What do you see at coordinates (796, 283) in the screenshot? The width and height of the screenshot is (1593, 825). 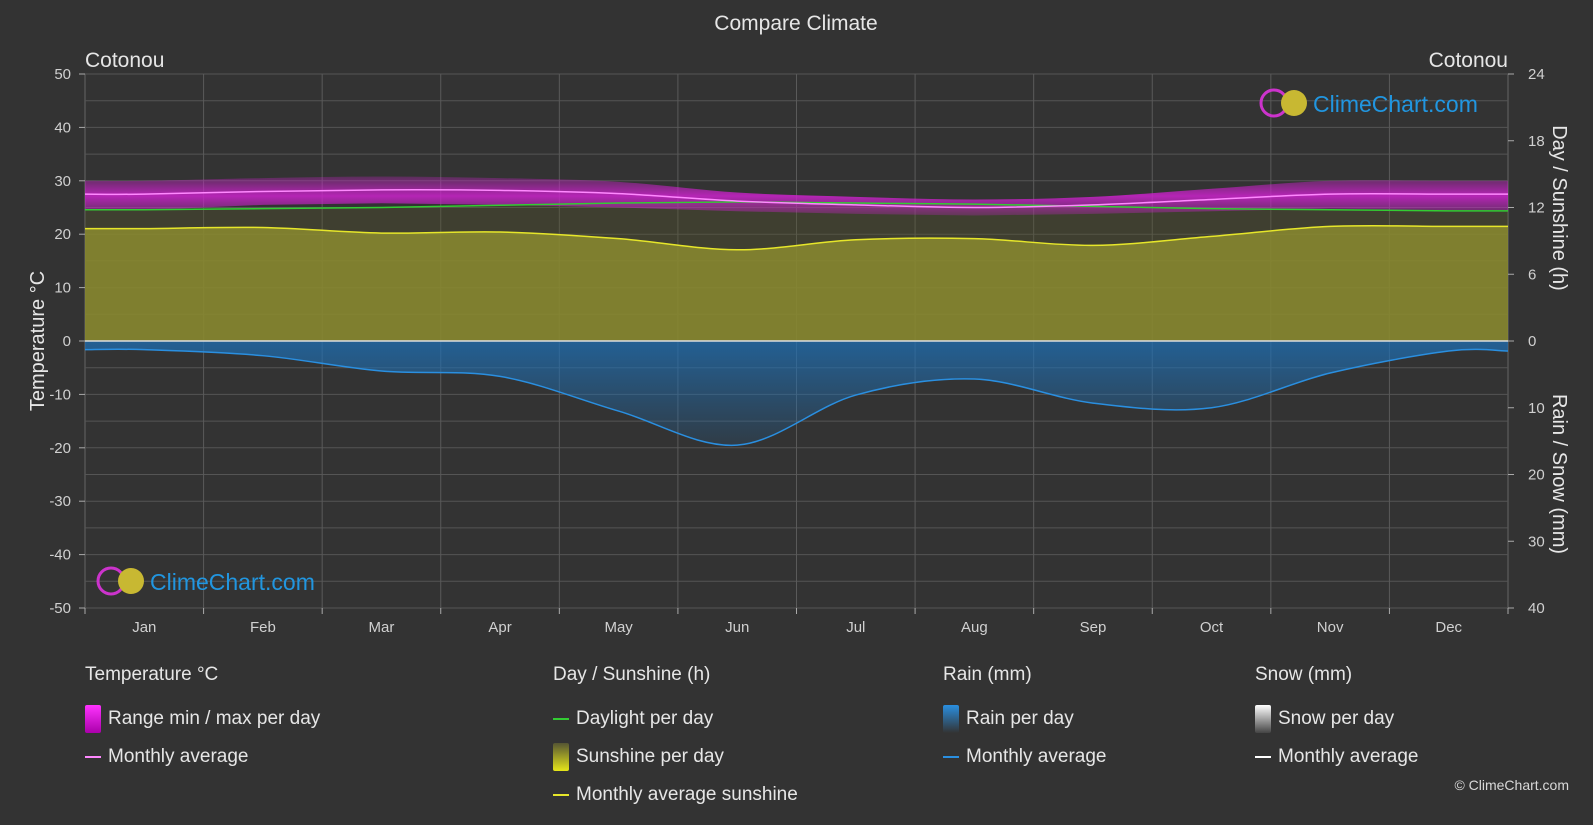 I see `sunshine-area` at bounding box center [796, 283].